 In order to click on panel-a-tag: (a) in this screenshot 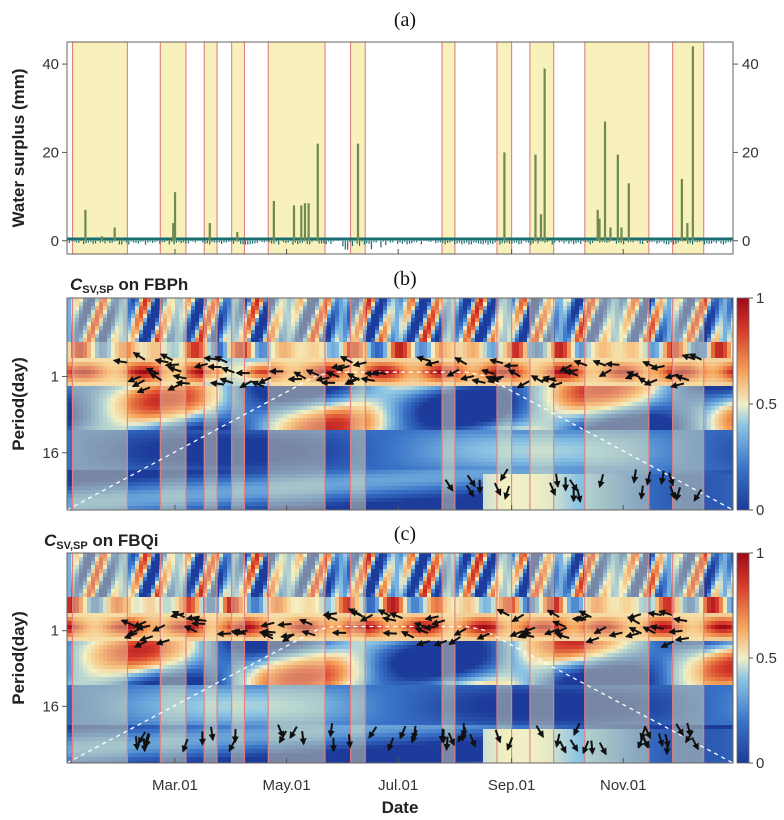, I will do `click(405, 20)`.